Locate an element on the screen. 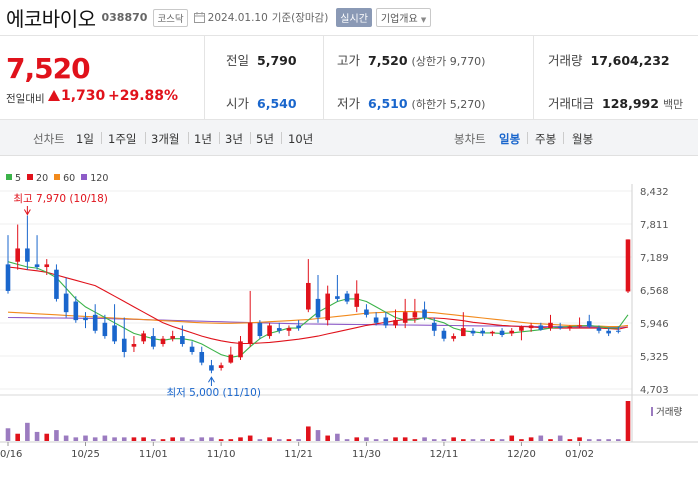 The width and height of the screenshot is (698, 485). period-1y: 1년 is located at coordinates (203, 139).